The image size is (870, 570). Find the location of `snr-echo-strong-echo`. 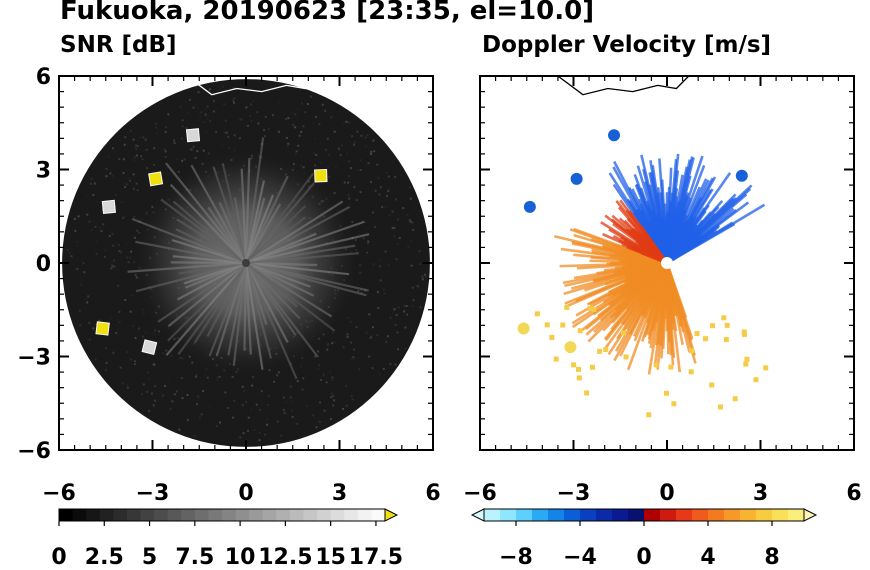

snr-echo-strong-echo is located at coordinates (321, 175).